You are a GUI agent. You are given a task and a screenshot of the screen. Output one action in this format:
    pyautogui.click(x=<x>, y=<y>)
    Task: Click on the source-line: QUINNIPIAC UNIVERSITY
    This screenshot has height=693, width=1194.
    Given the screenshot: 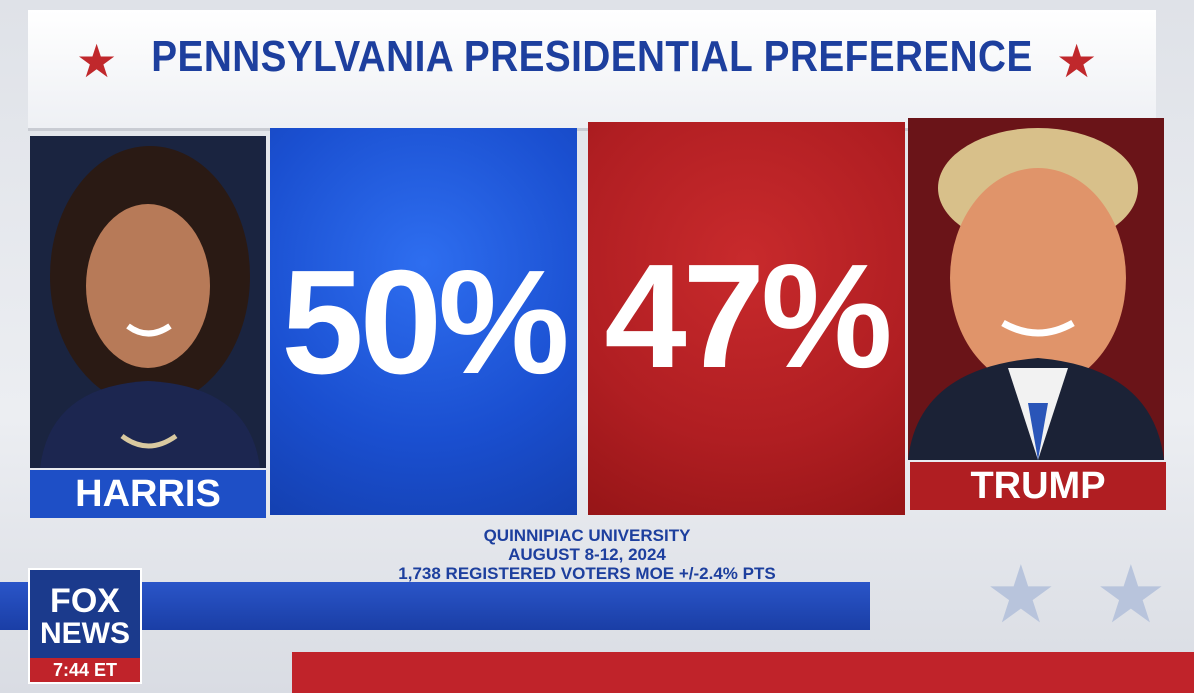 What is the action you would take?
    pyautogui.click(x=587, y=535)
    